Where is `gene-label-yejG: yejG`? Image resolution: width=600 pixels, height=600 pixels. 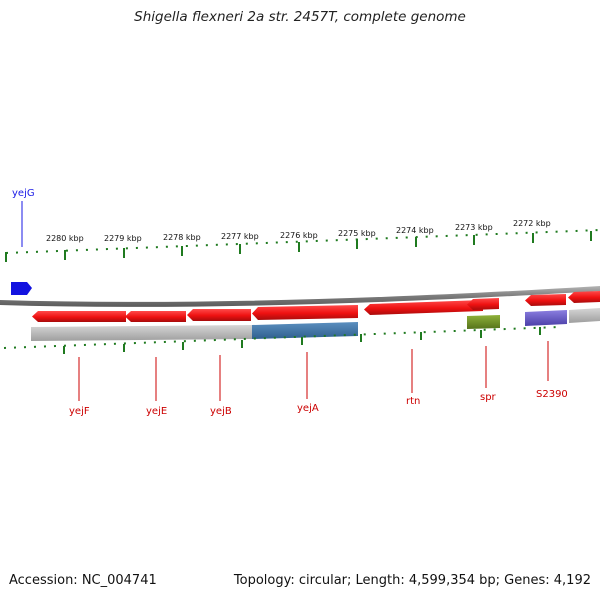
gene-label-yejG: yejG is located at coordinates (23, 193).